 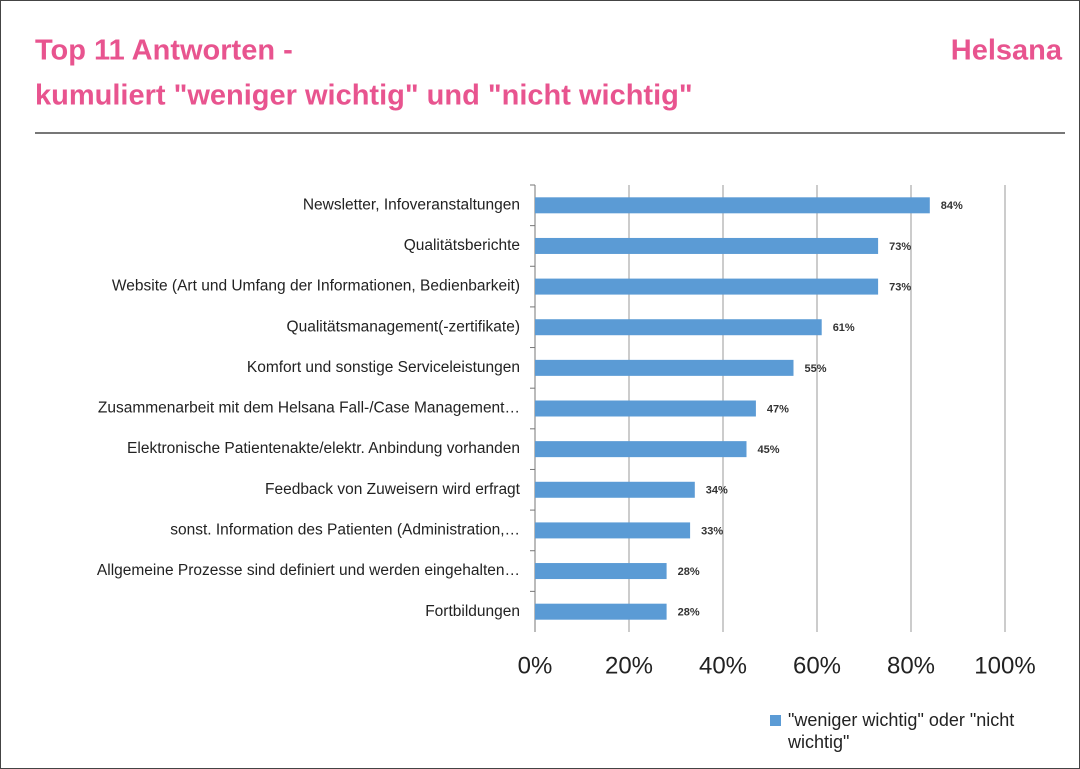 I want to click on y-tick-label: Newsletter, Infoveranstaltungen, so click(x=411, y=204).